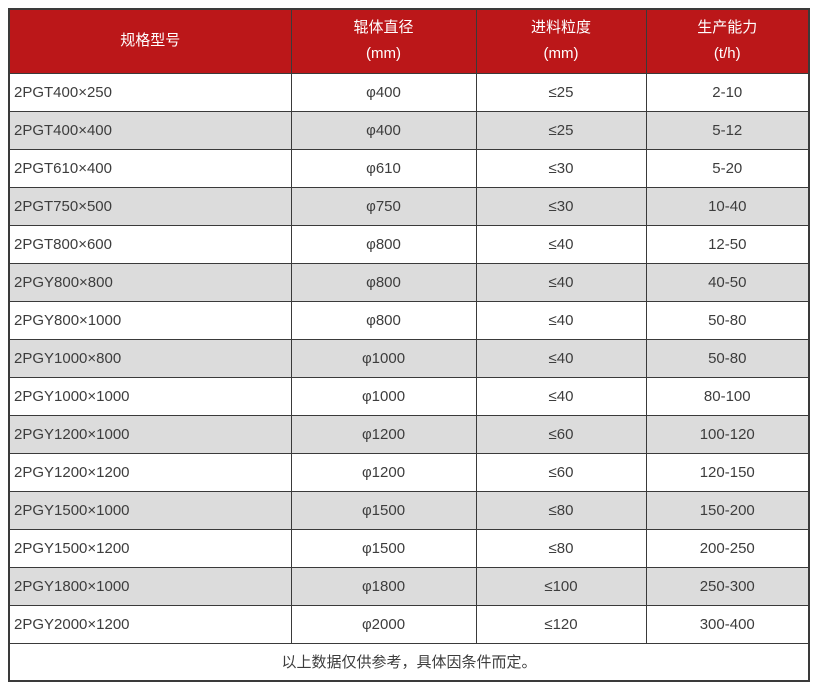 The height and width of the screenshot is (689, 816). I want to click on capacity-cell: 300-400, so click(727, 624).